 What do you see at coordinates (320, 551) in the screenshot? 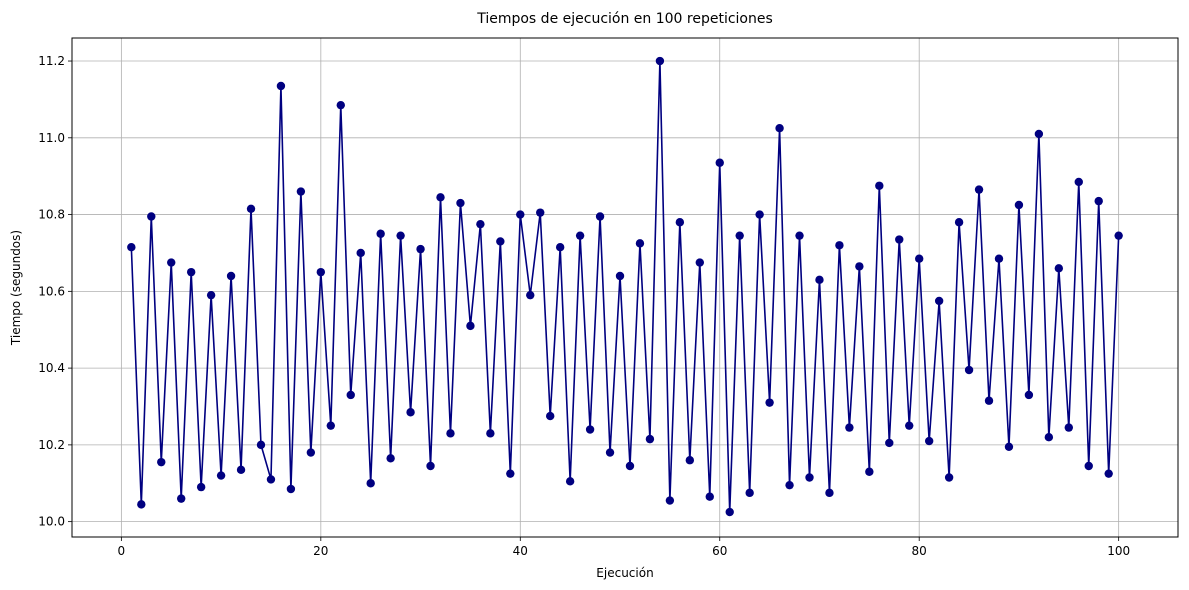
I see `x-tick-label: 20` at bounding box center [320, 551].